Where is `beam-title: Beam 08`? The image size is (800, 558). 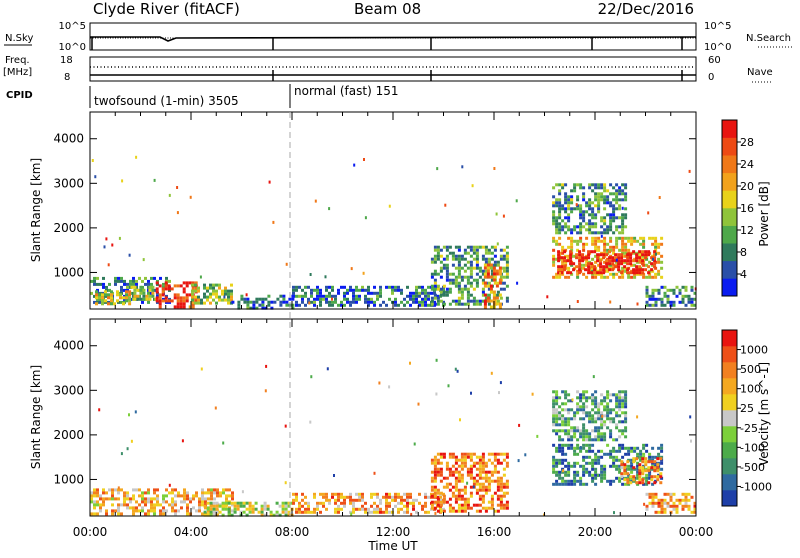
beam-title: Beam 08 is located at coordinates (387, 9).